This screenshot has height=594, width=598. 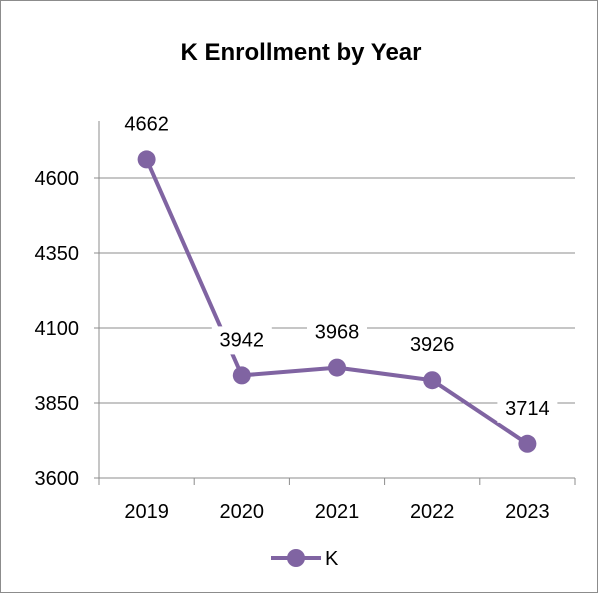 I want to click on x-tick-label: 2021, so click(x=337, y=512).